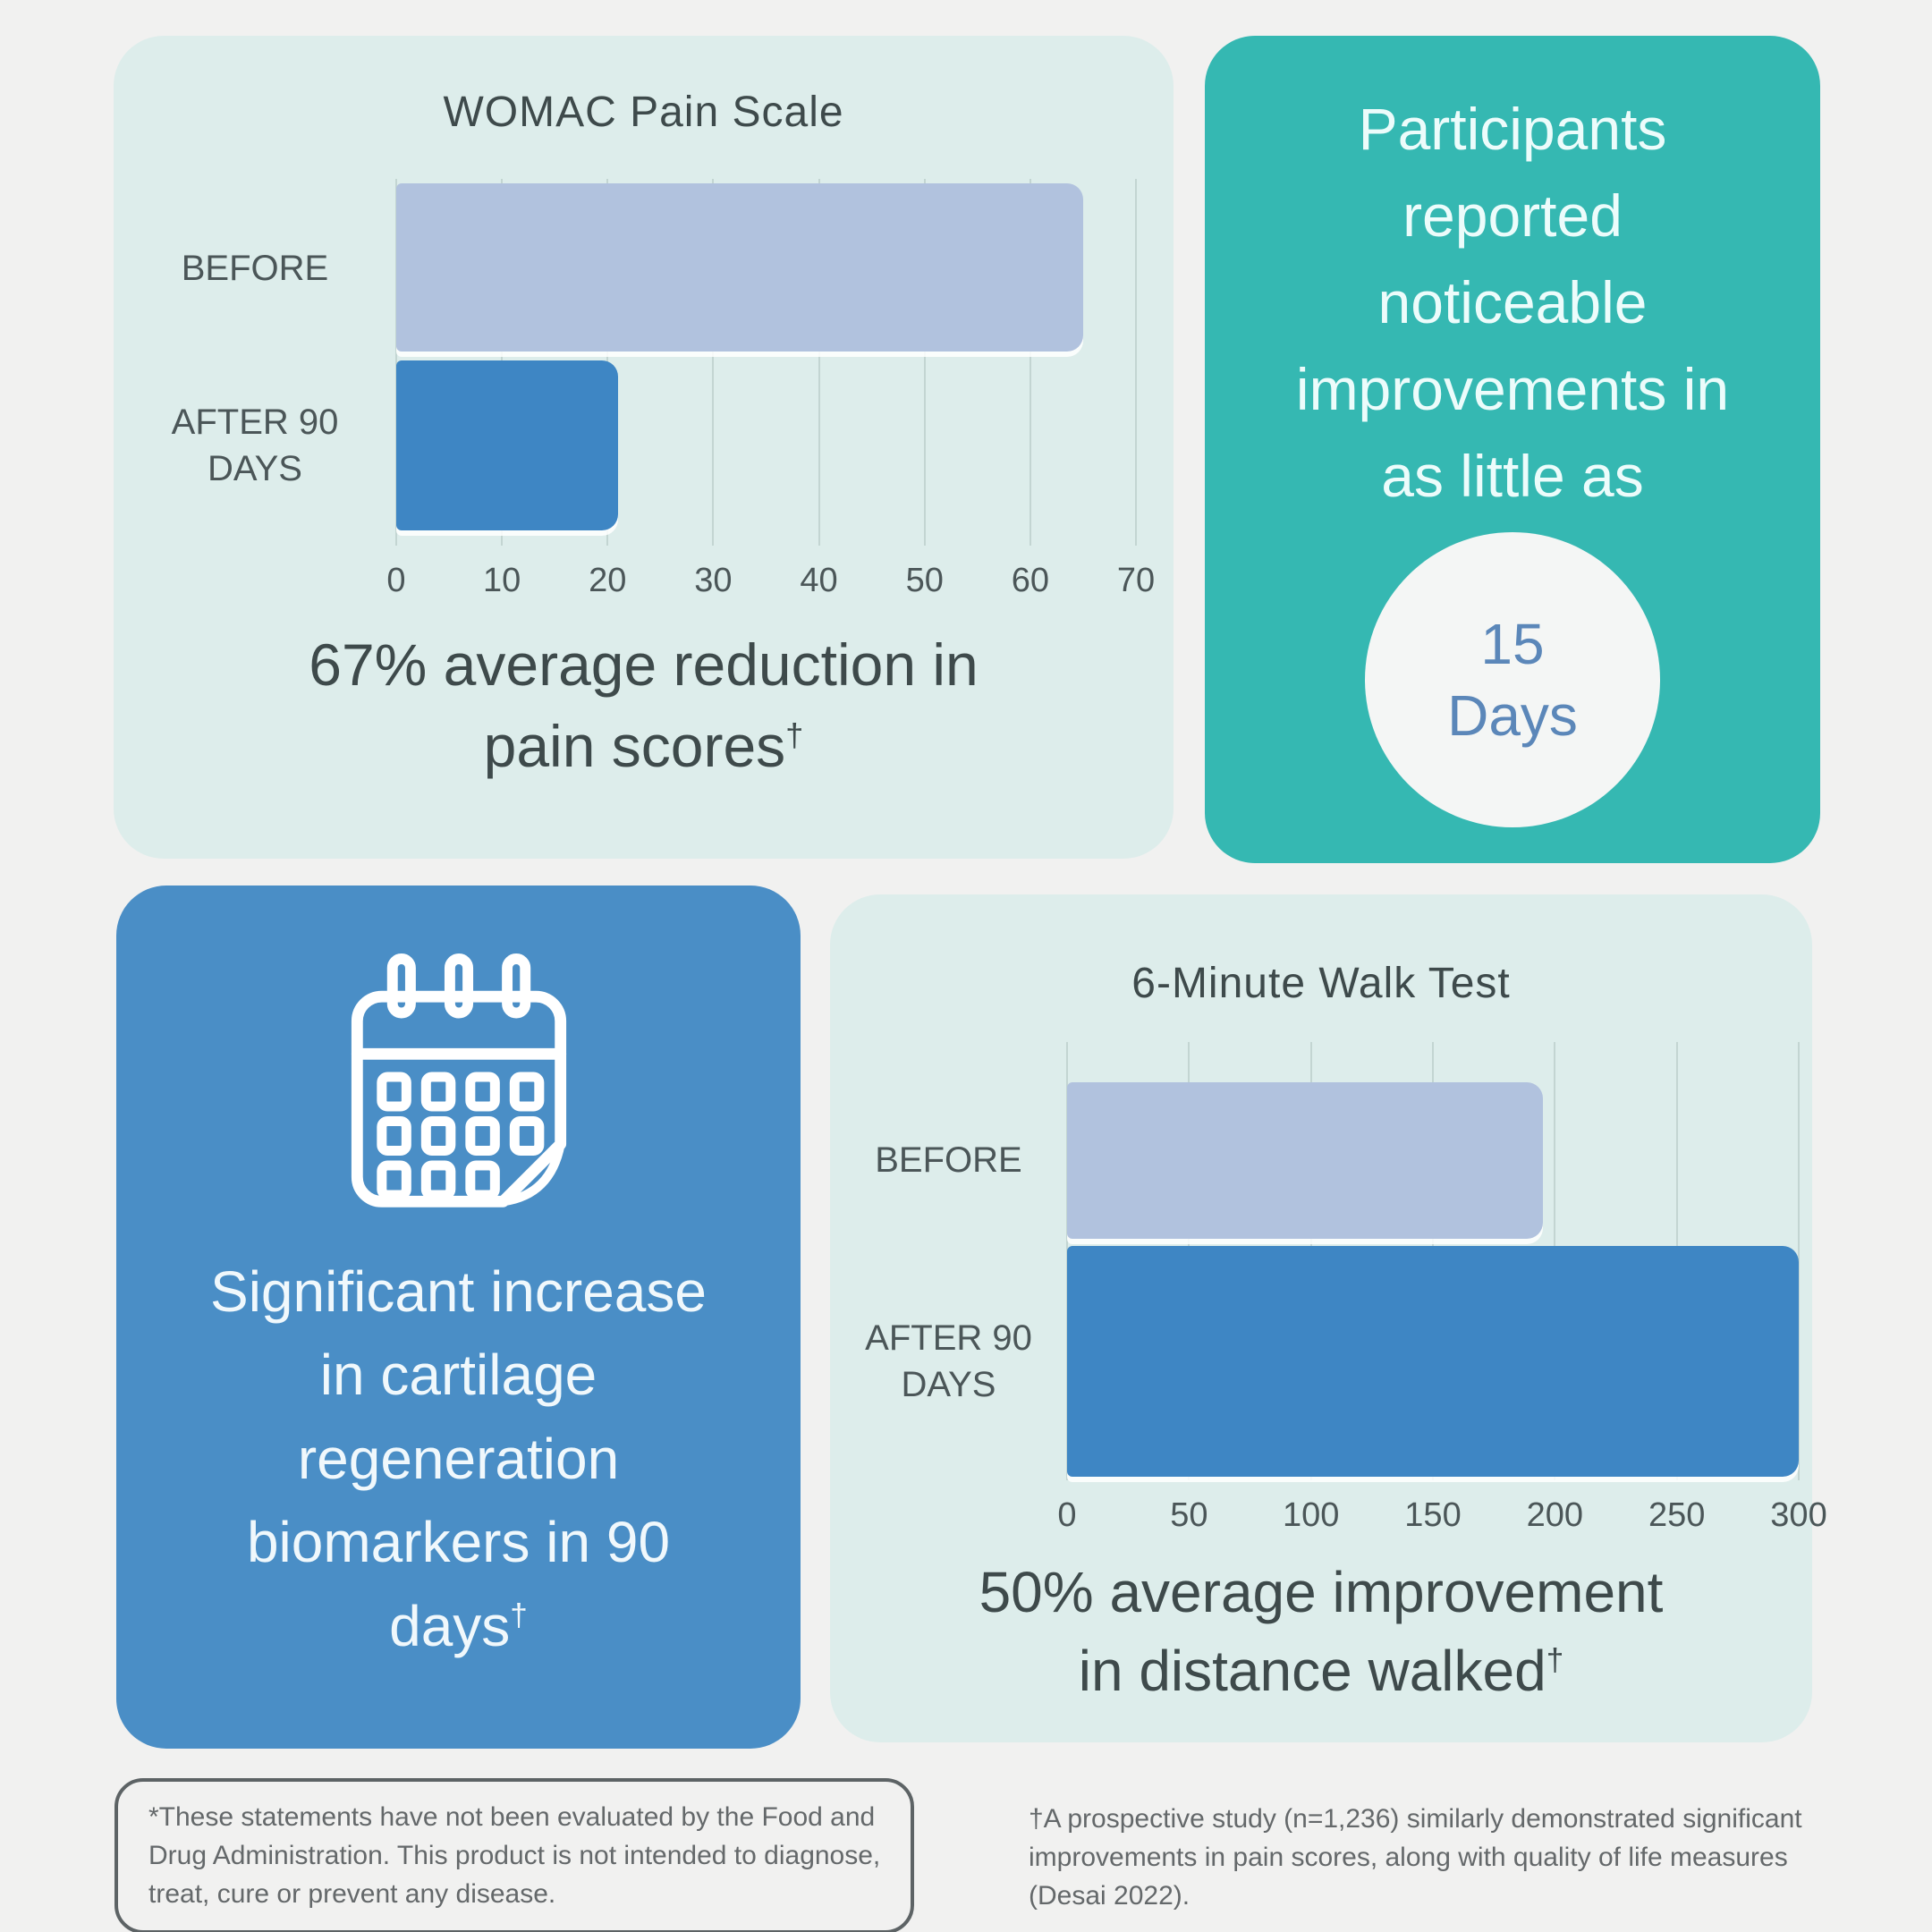 The width and height of the screenshot is (1932, 1932). Describe the element at coordinates (1677, 1515) in the screenshot. I see `axis-tick-label: 250` at that location.